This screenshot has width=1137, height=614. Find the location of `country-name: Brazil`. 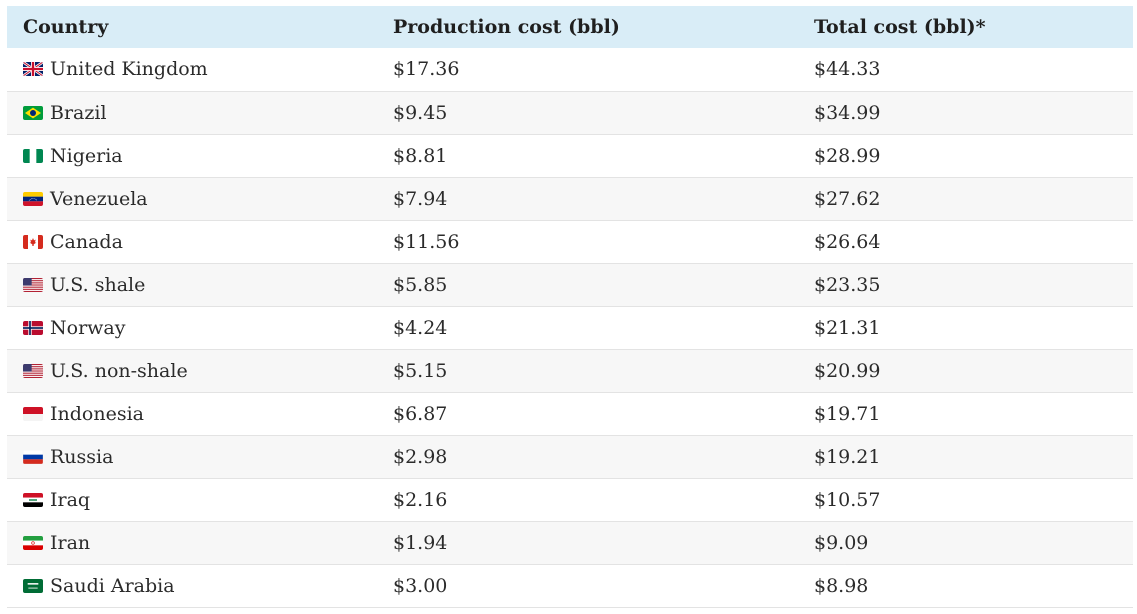

country-name: Brazil is located at coordinates (78, 112).